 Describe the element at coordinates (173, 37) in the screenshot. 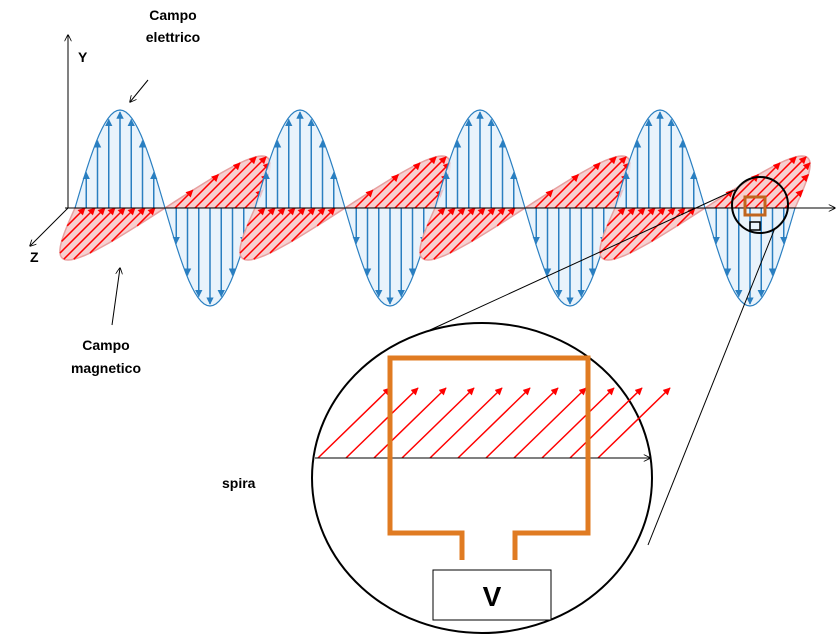

I see `electric-label: elettrico` at that location.